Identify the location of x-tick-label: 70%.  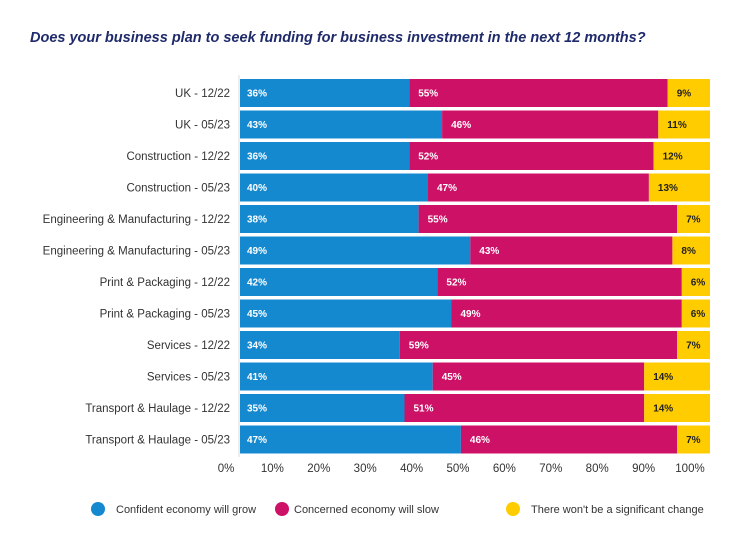
(550, 469).